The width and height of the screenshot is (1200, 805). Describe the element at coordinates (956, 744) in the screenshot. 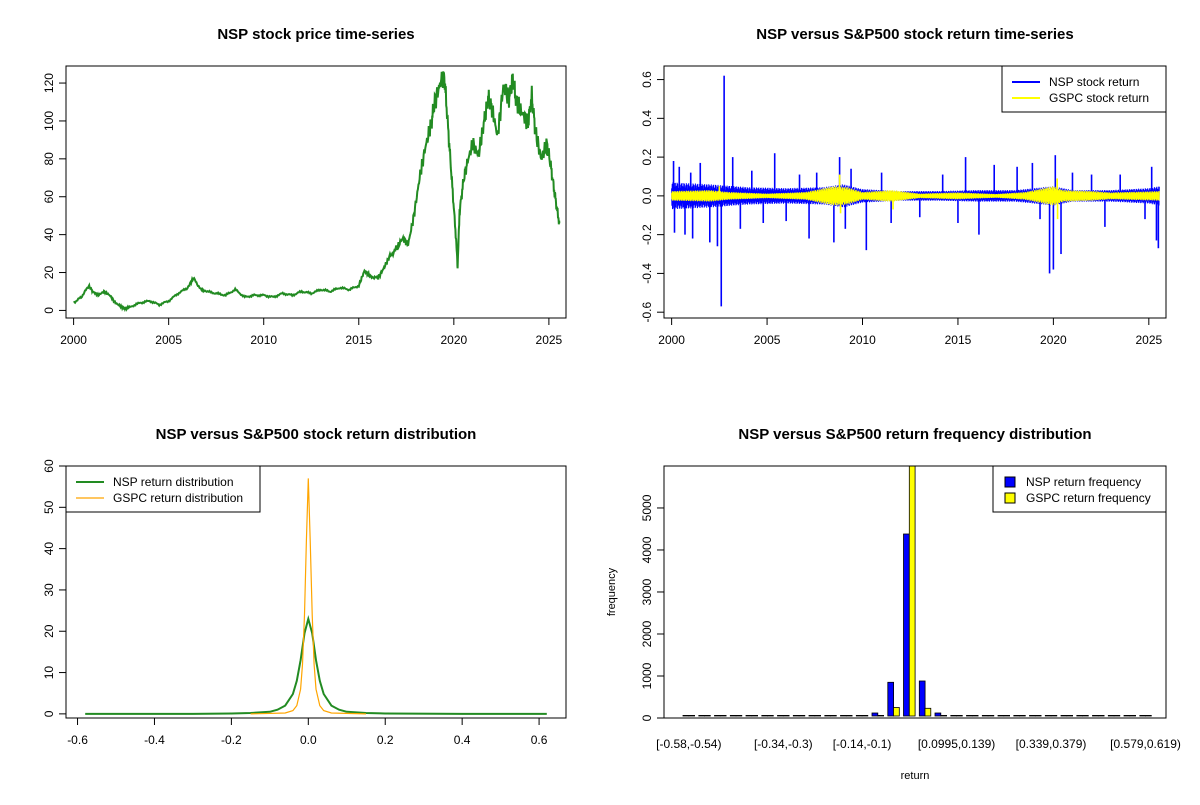

I see `x-category-label: [0.0995,0.139)` at that location.